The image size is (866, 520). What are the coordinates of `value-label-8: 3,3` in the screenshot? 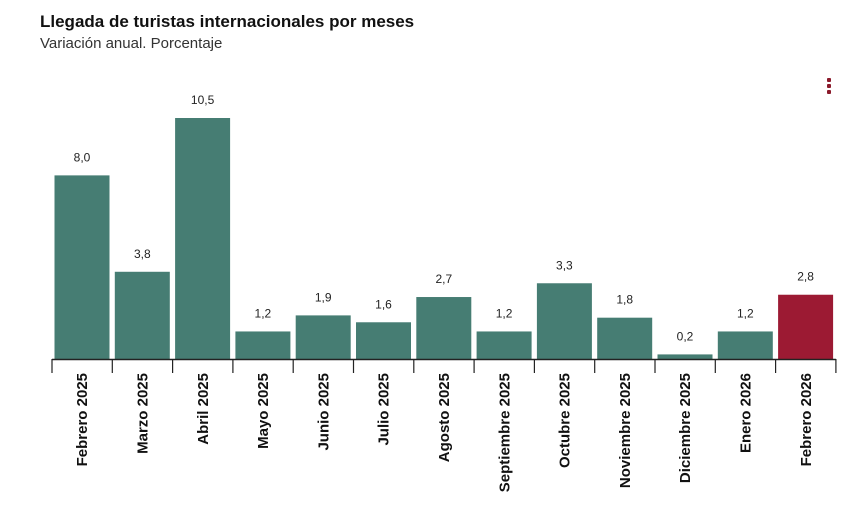 It's located at (564, 265).